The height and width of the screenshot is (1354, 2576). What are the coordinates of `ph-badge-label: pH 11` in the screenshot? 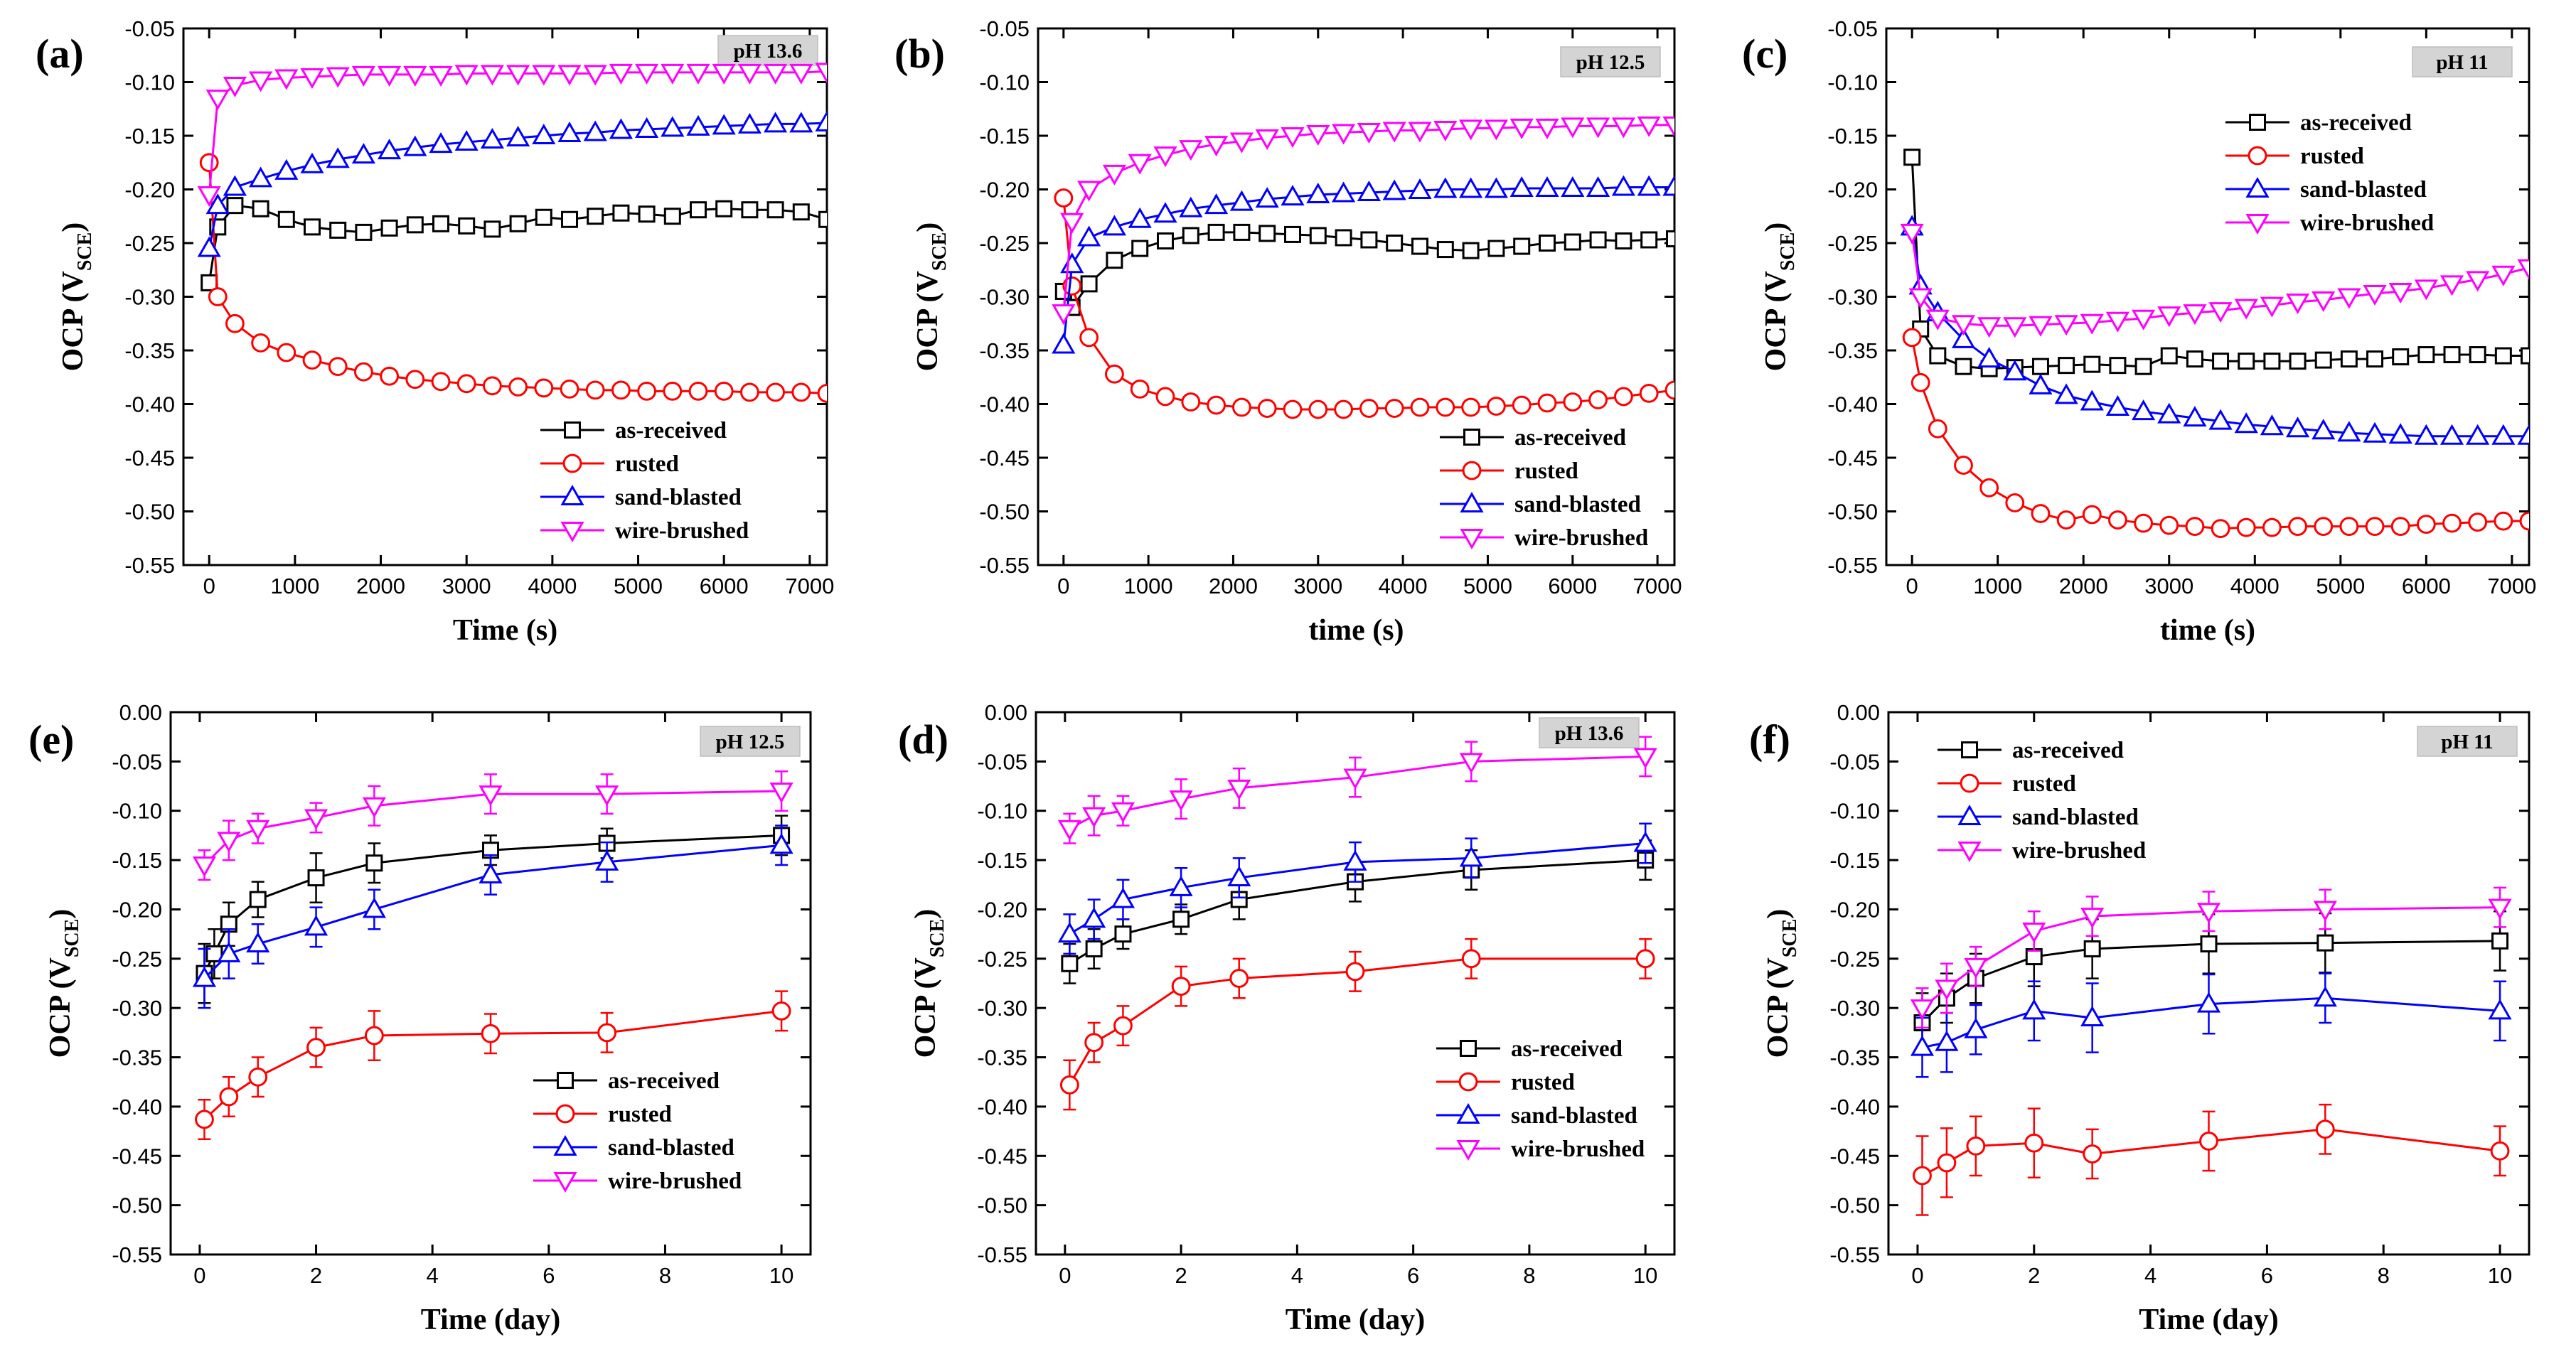 It's located at (2462, 62).